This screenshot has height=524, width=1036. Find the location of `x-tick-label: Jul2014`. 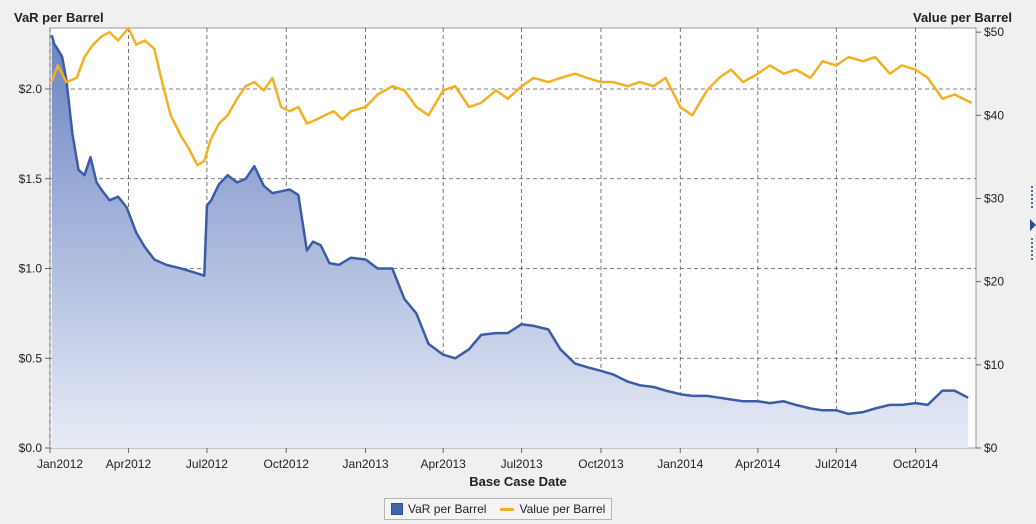

x-tick-label: Jul2014 is located at coordinates (836, 464).